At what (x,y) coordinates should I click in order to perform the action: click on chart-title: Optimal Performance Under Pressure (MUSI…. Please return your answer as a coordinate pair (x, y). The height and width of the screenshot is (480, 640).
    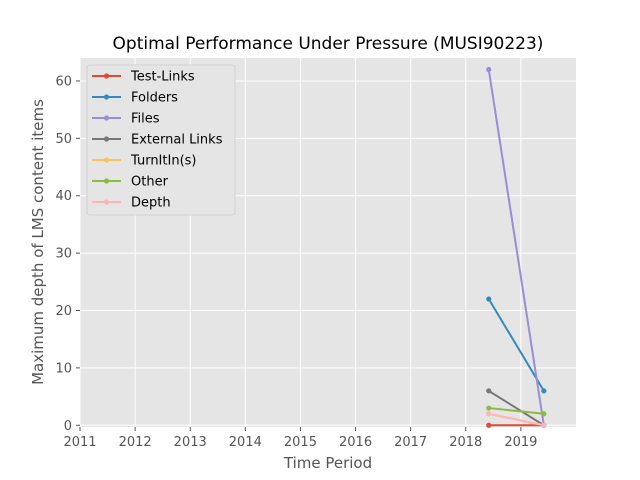
    Looking at the image, I should click on (328, 44).